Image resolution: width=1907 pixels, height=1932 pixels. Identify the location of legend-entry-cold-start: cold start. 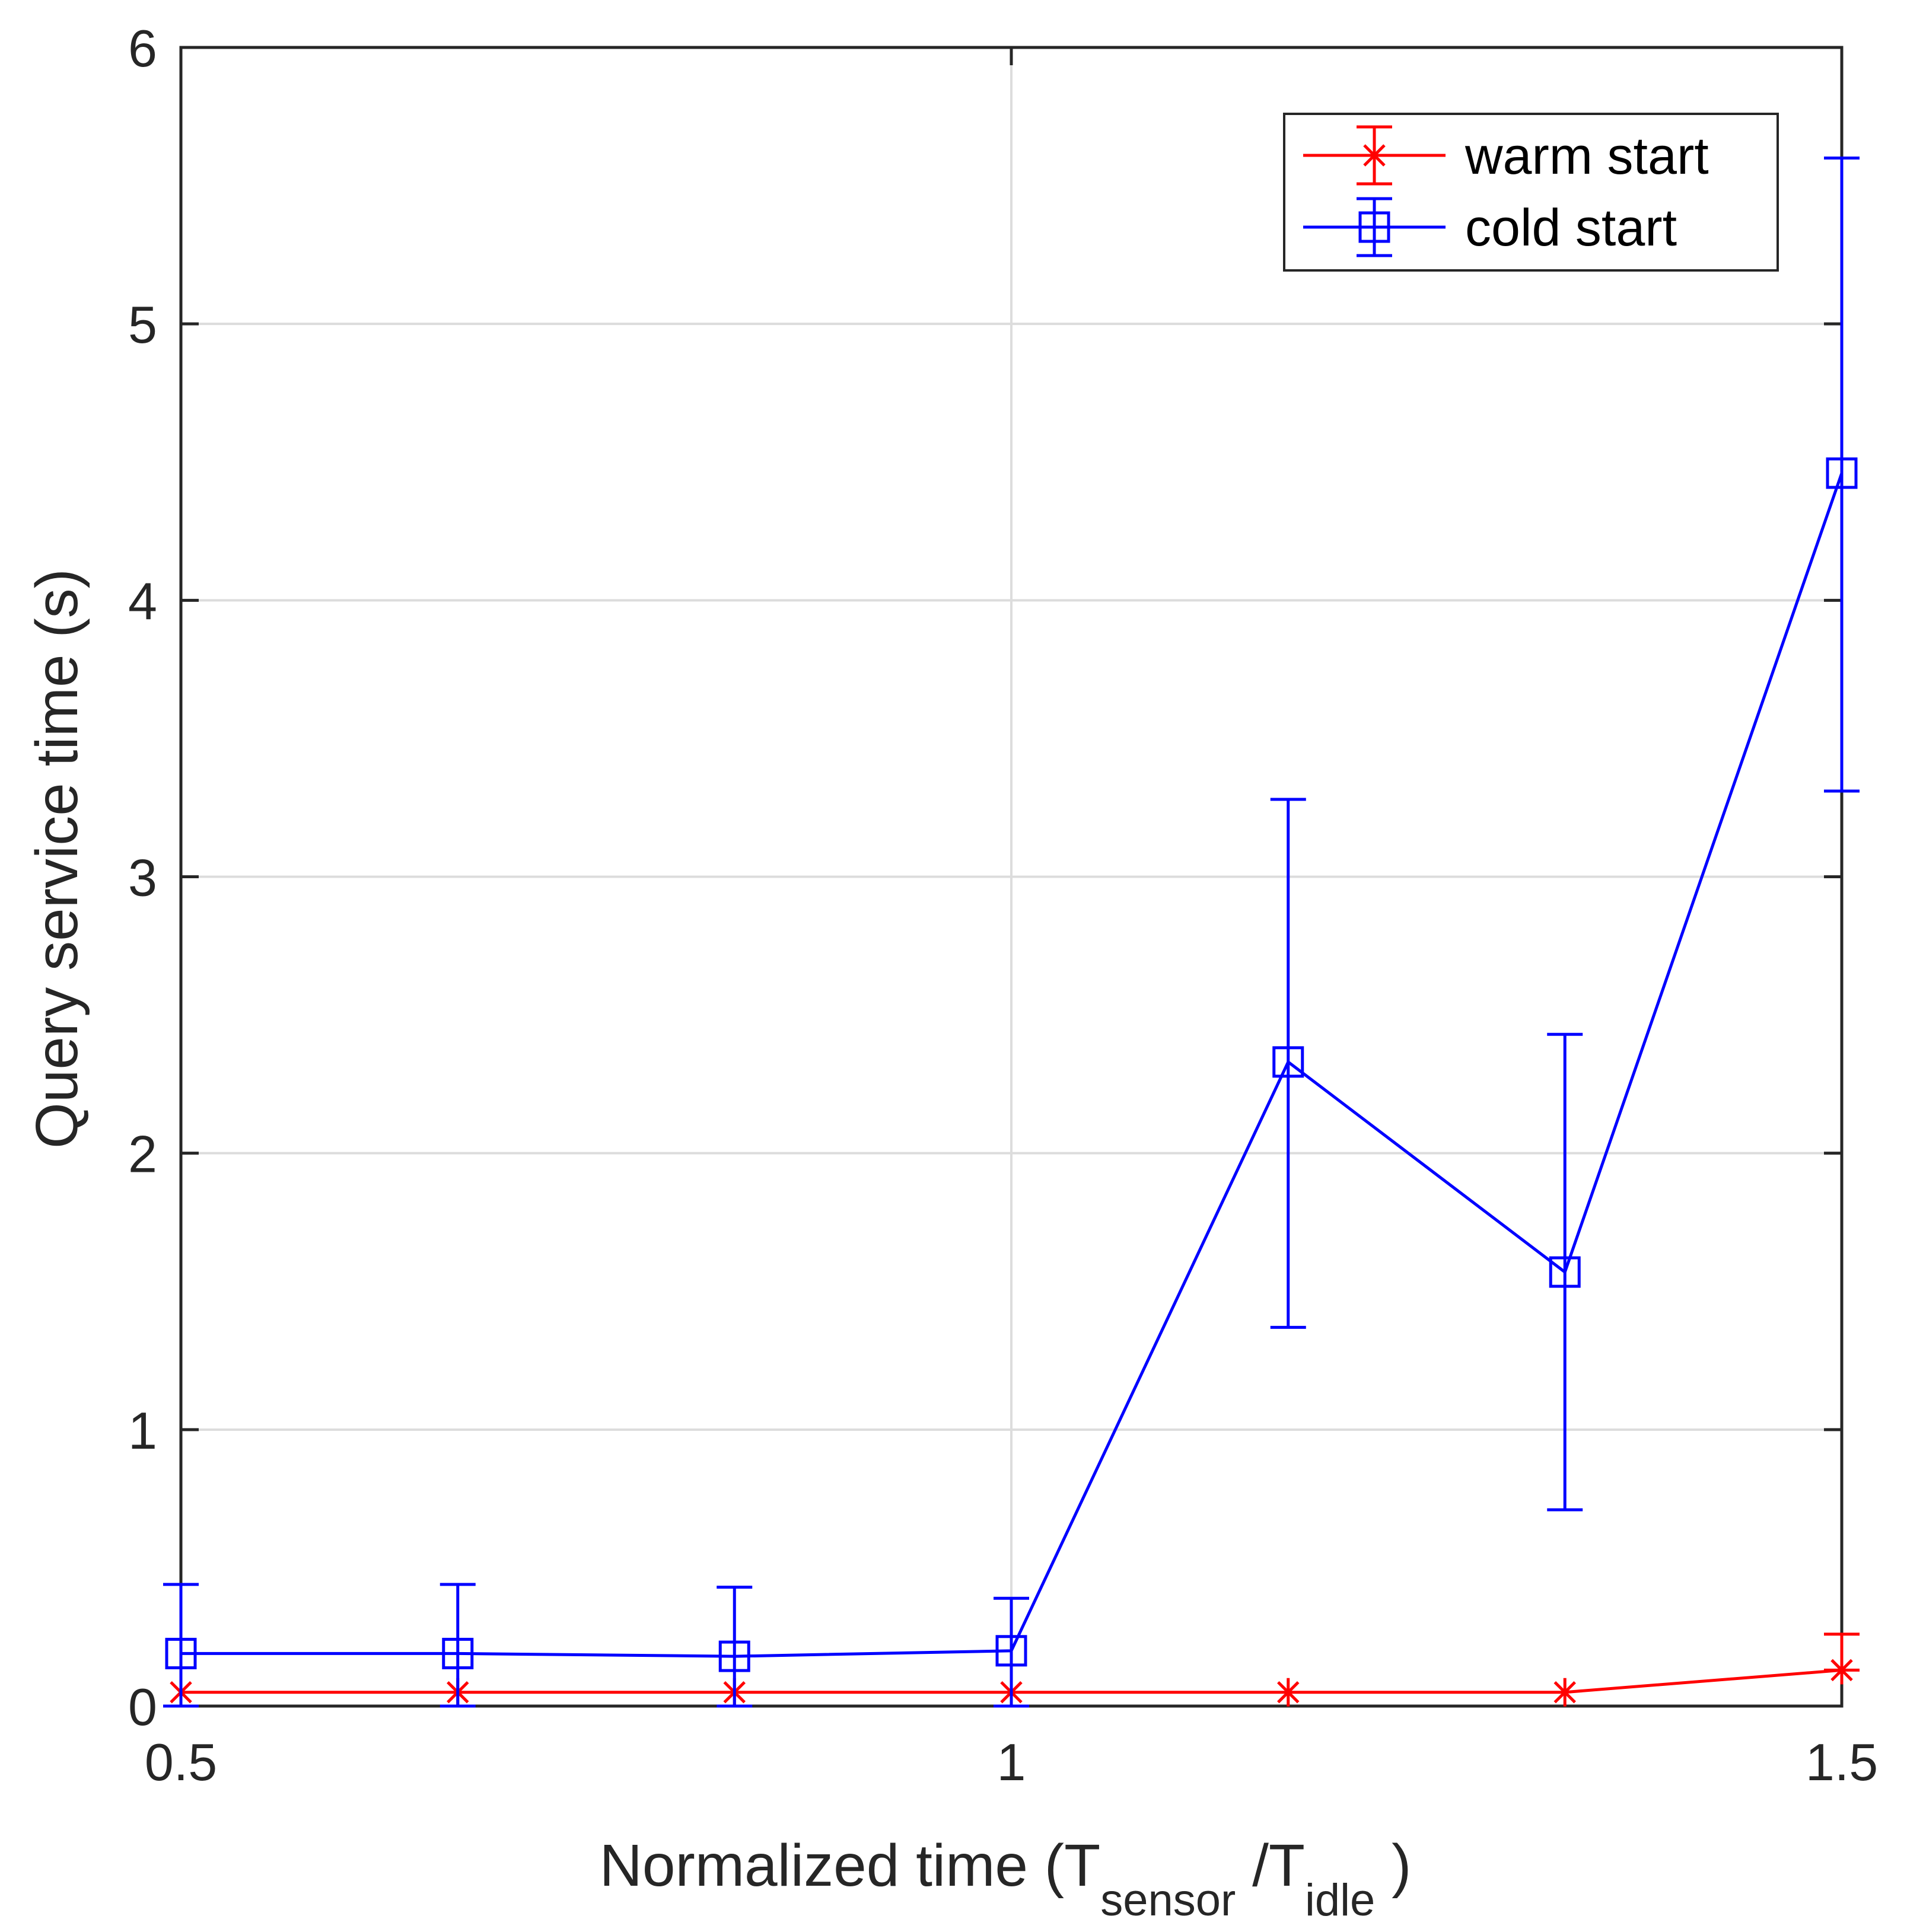
(1490, 227).